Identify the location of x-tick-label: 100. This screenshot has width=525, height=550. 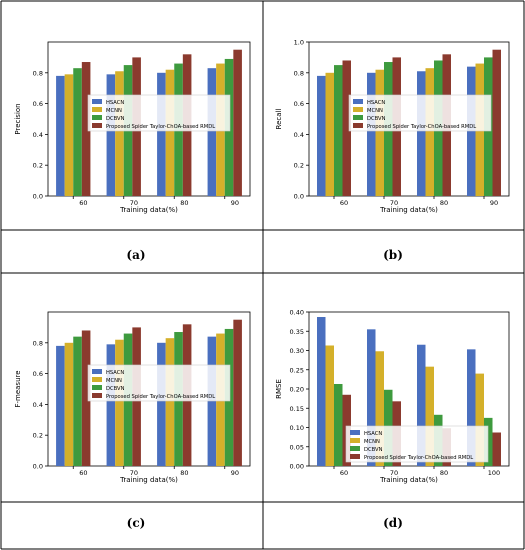
(494, 473).